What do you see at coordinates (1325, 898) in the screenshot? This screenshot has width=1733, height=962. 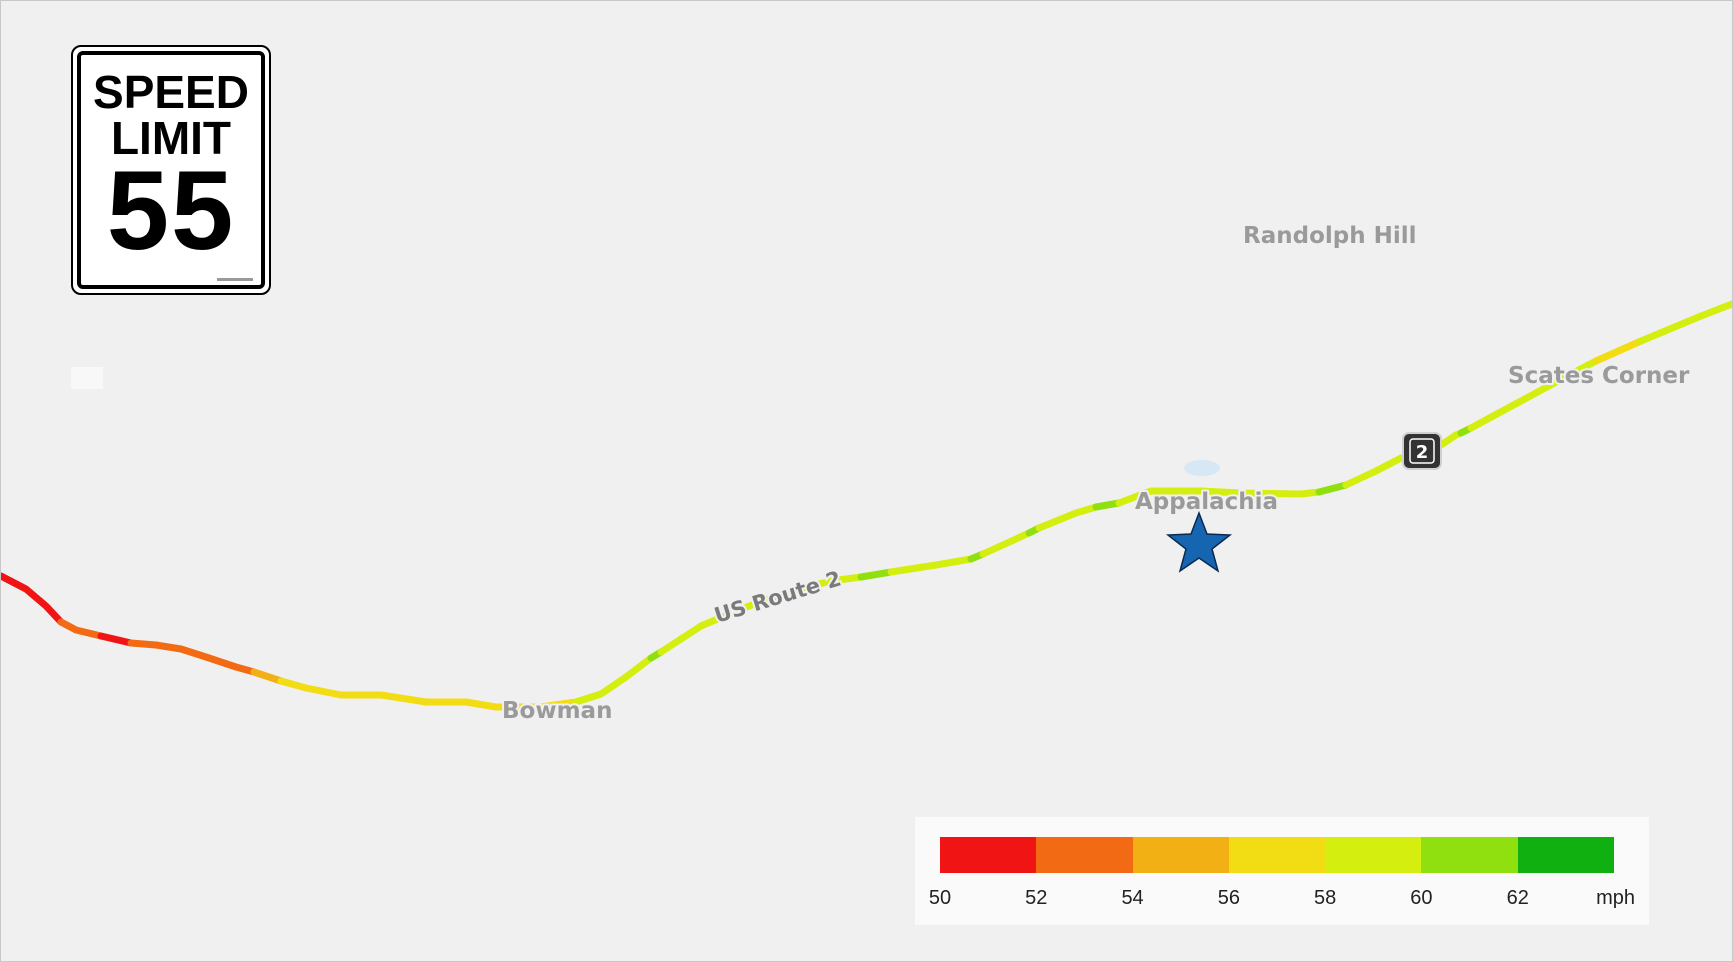 I see `legend-tick-label: 58` at bounding box center [1325, 898].